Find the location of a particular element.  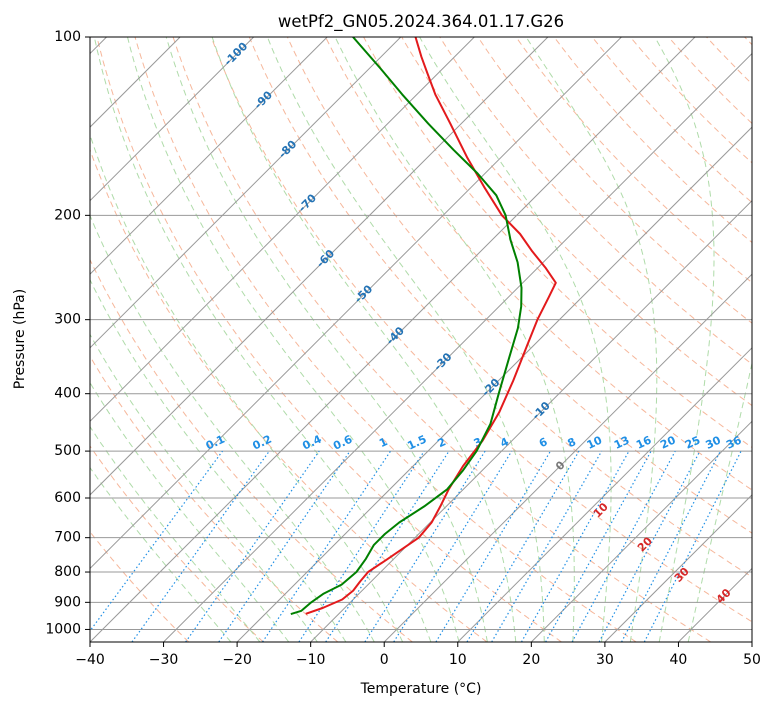

x-tick-label: 10 is located at coordinates (458, 660).